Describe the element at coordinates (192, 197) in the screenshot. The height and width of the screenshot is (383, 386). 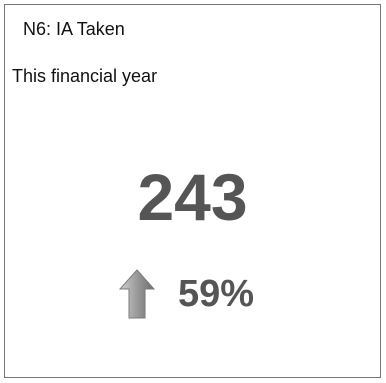
I see `metric-value: 243` at that location.